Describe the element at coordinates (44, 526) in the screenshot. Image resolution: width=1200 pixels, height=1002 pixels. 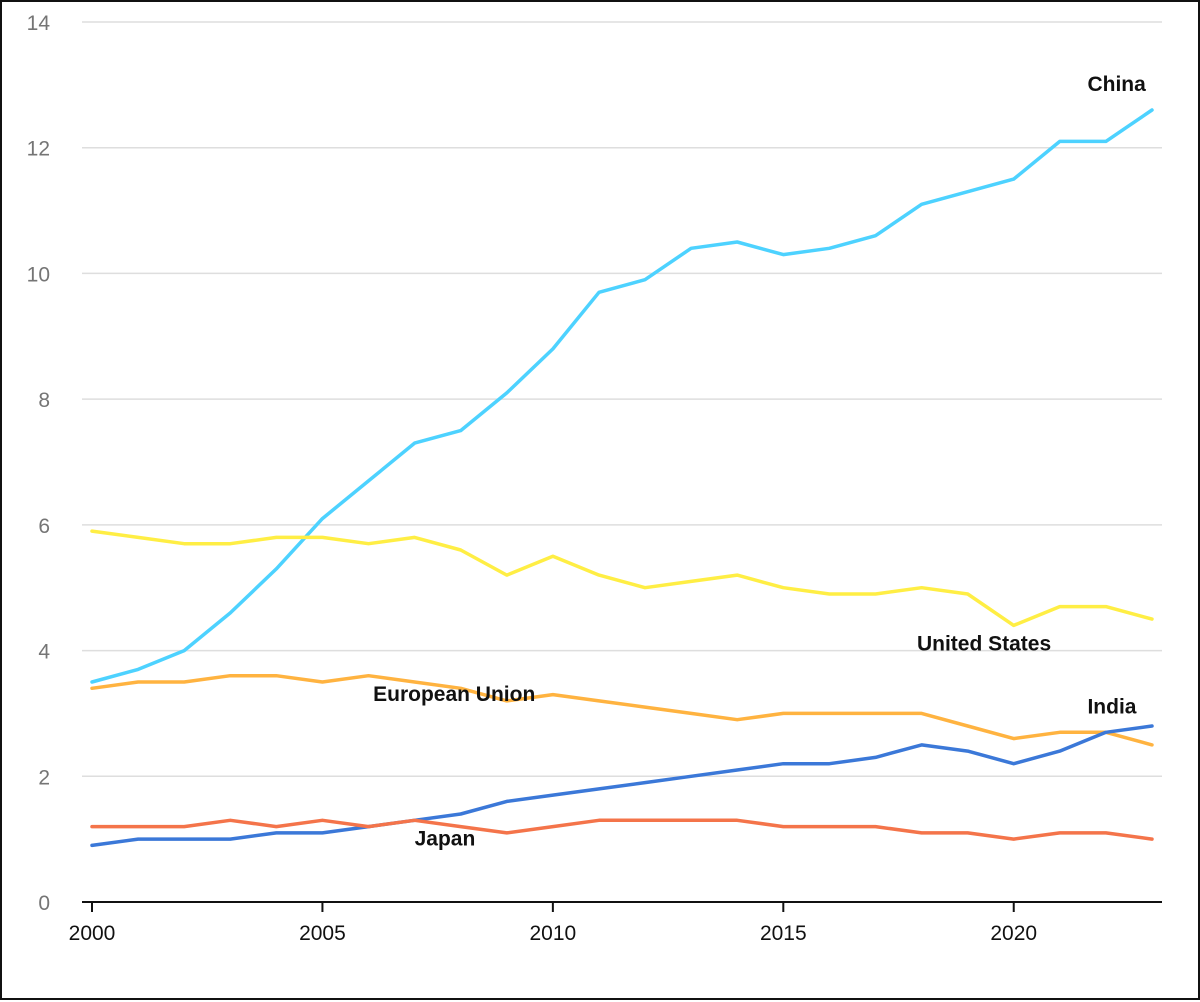
I see `y-tick-label: 6` at that location.